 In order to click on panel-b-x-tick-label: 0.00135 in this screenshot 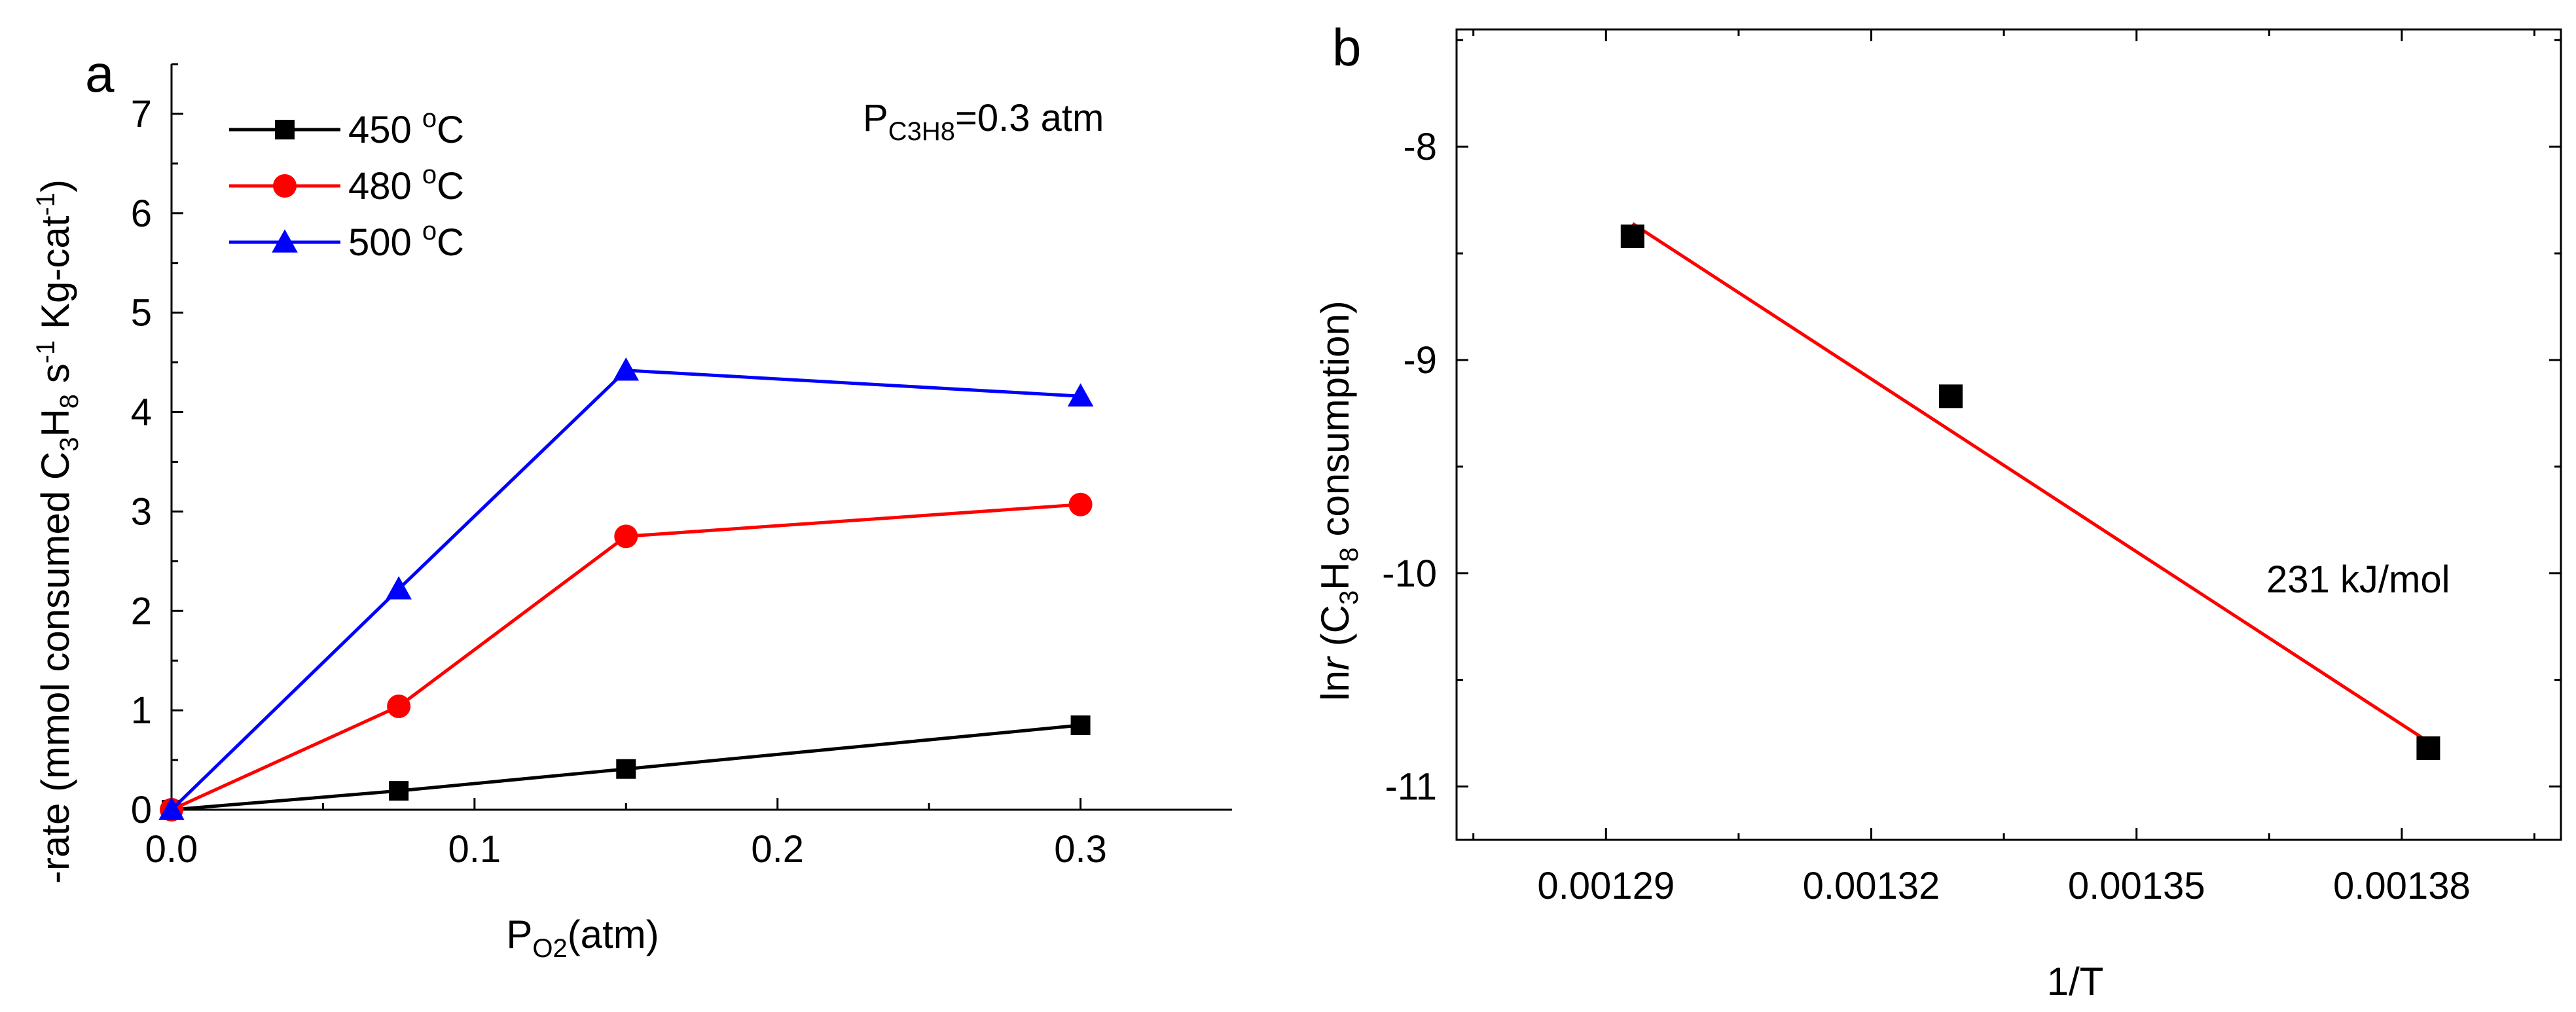, I will do `click(2136, 886)`.